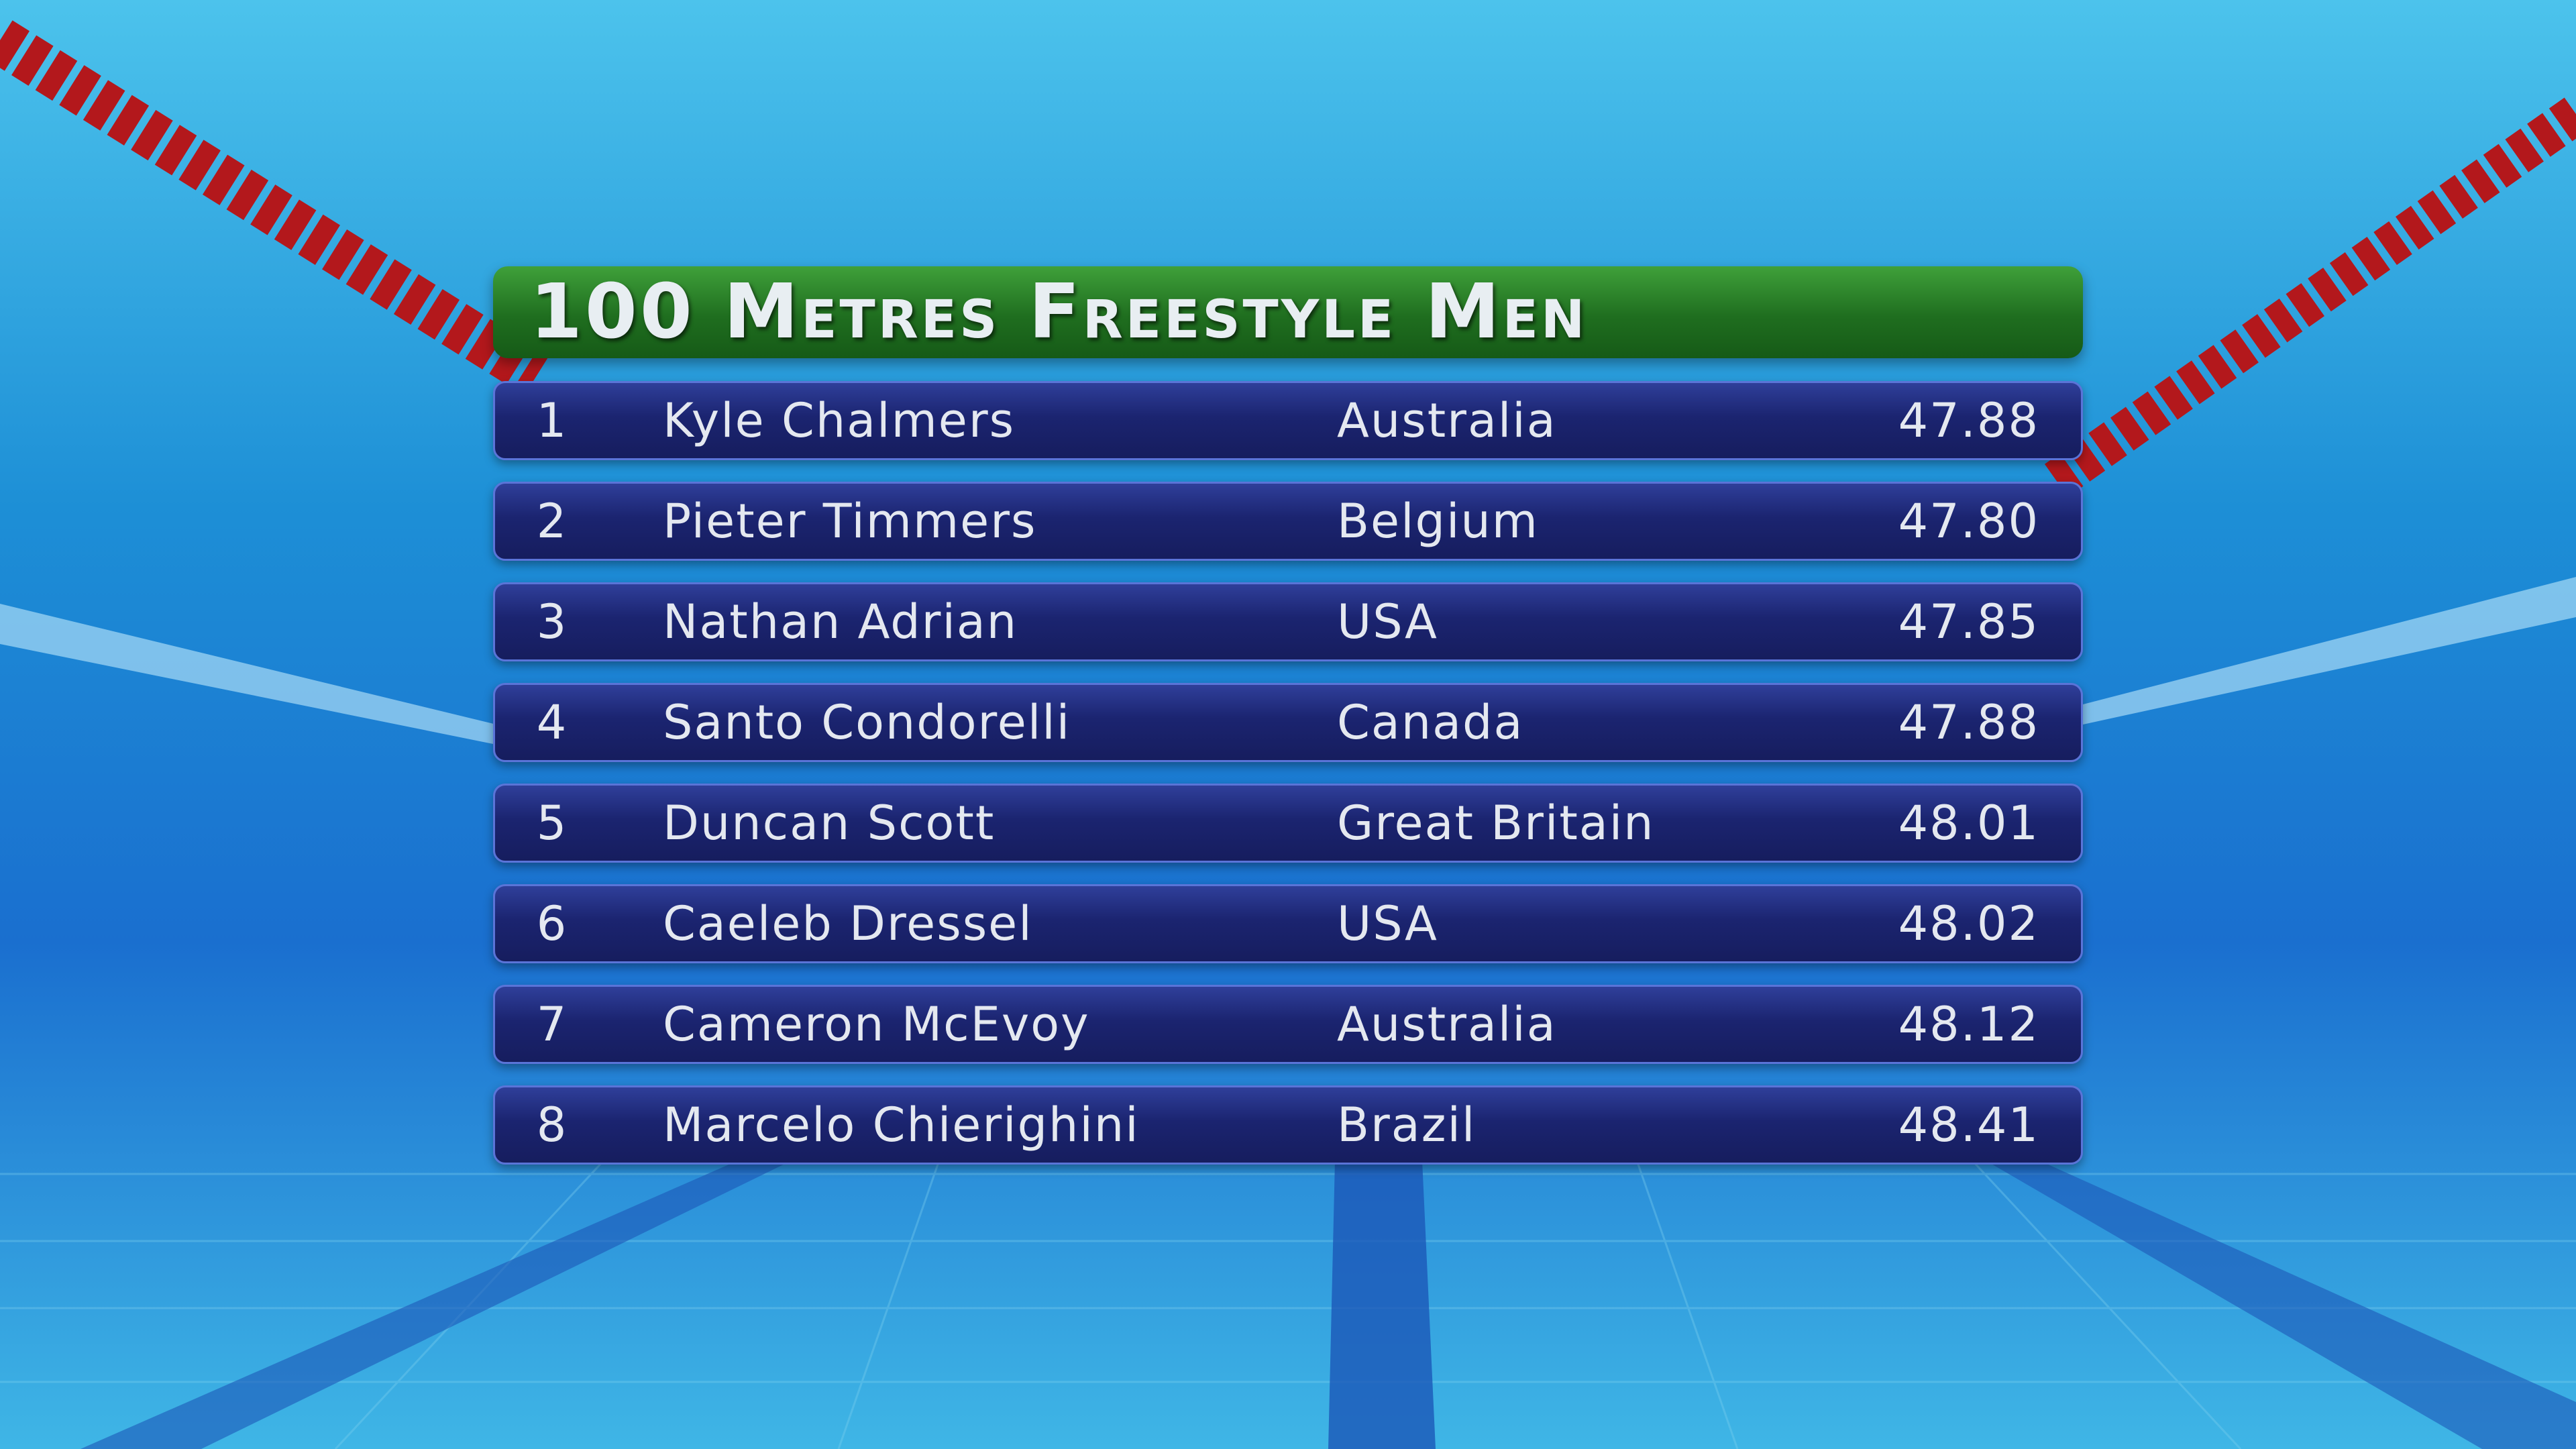  Describe the element at coordinates (848, 923) in the screenshot. I see `name: Caeleb Dressel` at that location.